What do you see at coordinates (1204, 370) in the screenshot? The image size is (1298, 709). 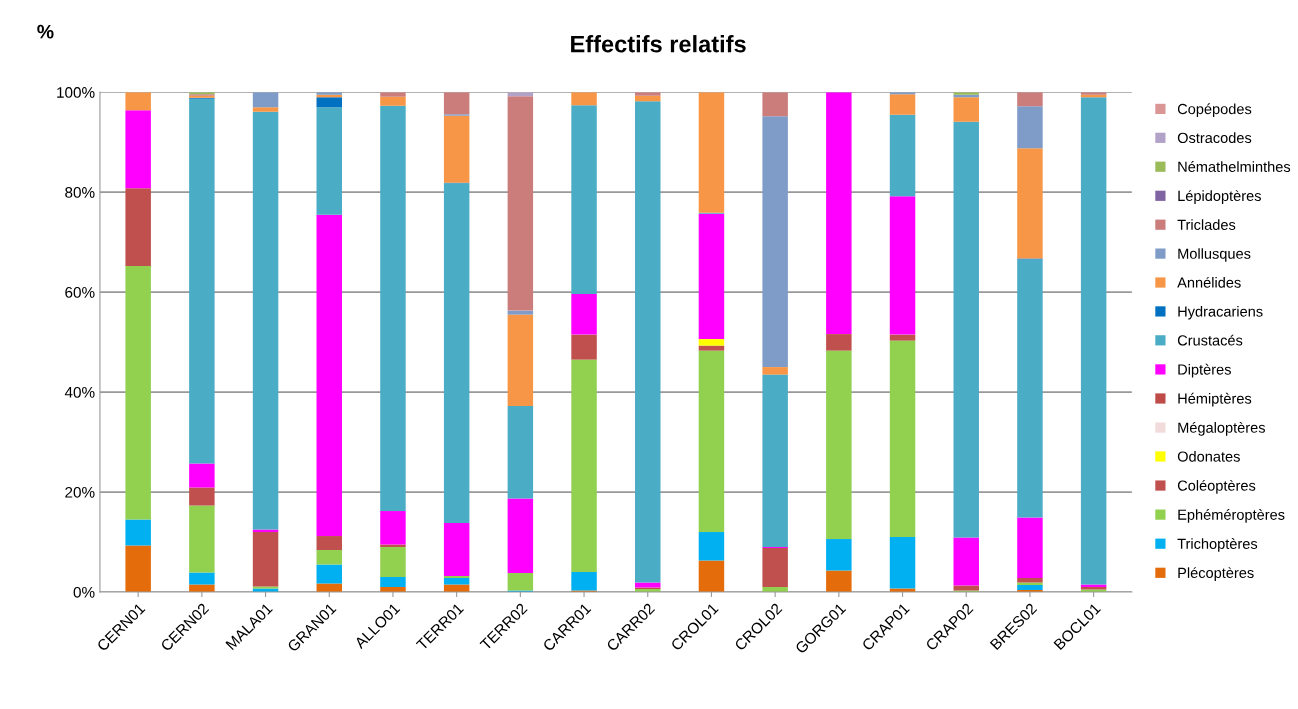 I see `legend-label: Diptères` at bounding box center [1204, 370].